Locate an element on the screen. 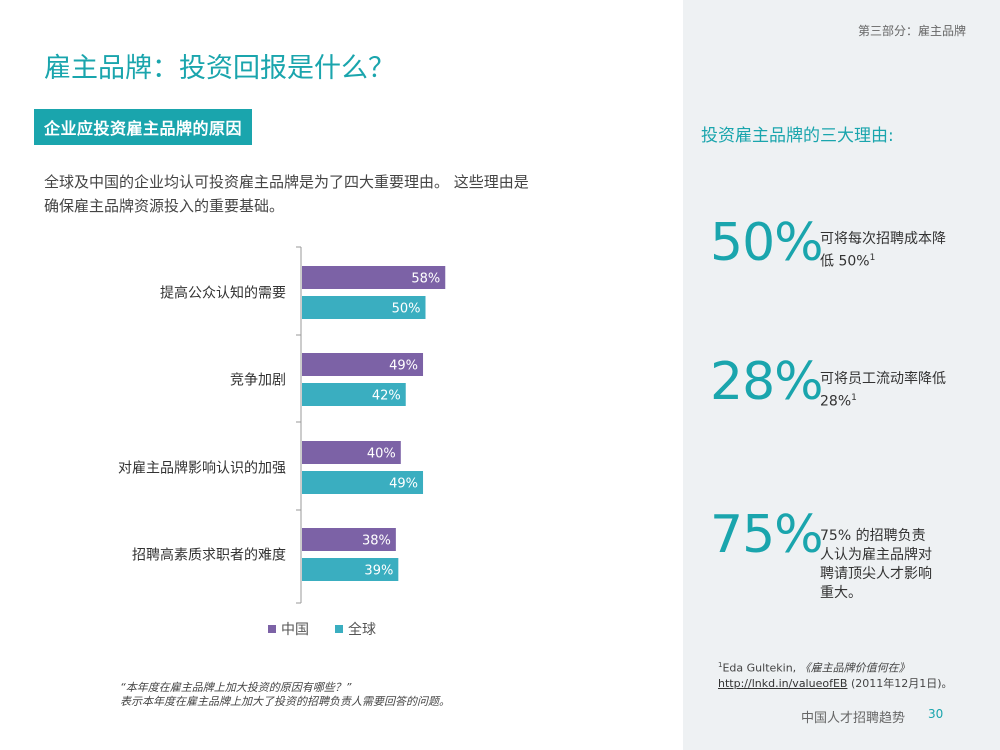 This screenshot has width=1000, height=750. sidebar-heading: 投资雇主品牌的三大理由: is located at coordinates (797, 136).